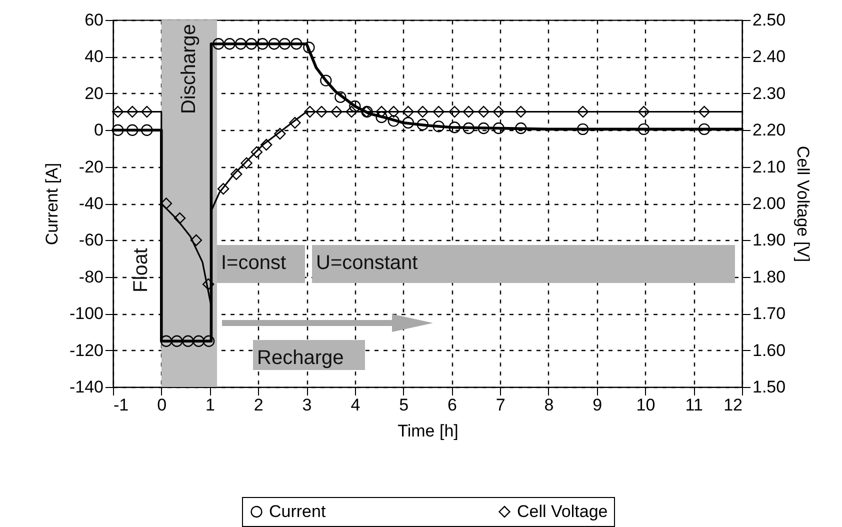 The height and width of the screenshot is (527, 842). What do you see at coordinates (94, 93) in the screenshot?
I see `y-tick-label: 20` at bounding box center [94, 93].